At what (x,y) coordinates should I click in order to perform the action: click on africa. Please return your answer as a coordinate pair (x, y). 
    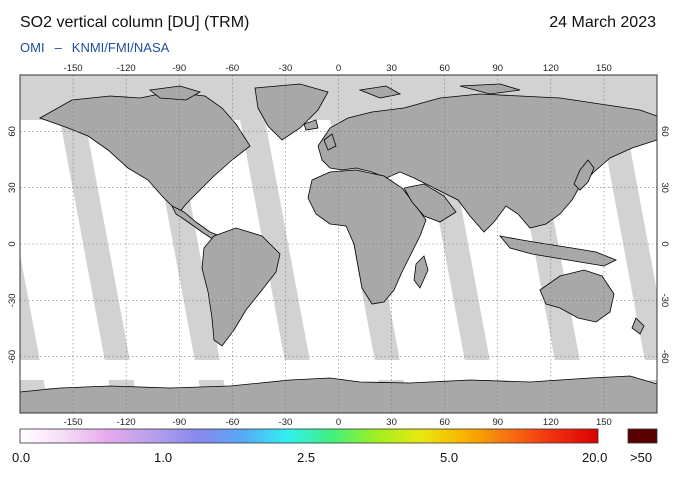
    Looking at the image, I should click on (367, 237).